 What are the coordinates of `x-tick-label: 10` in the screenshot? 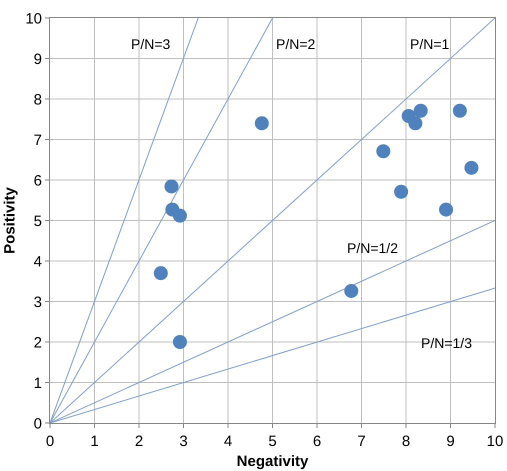 It's located at (495, 441).